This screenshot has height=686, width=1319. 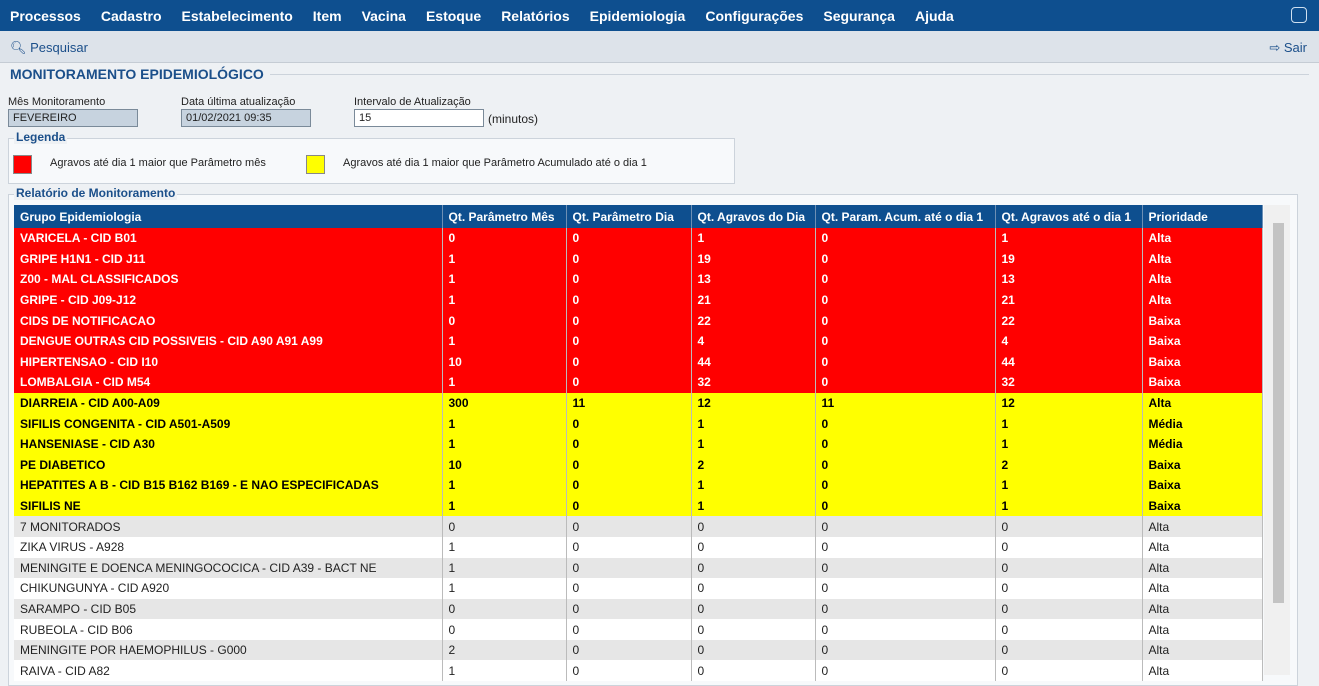 What do you see at coordinates (327, 15) in the screenshot?
I see `menu-item: Item` at bounding box center [327, 15].